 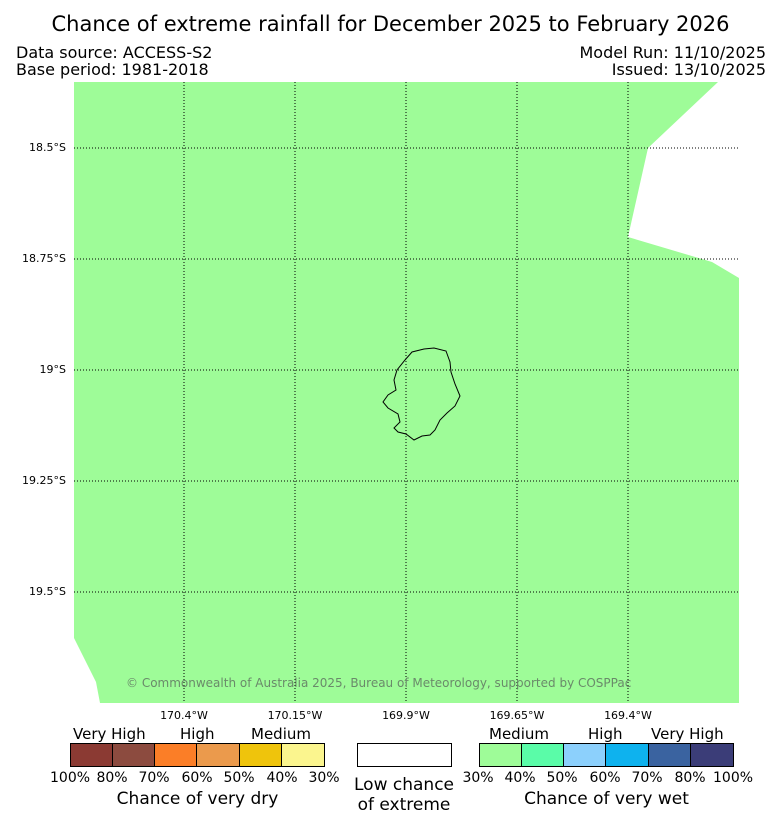 I want to click on dry-pct-80: 80%, so click(x=112, y=778).